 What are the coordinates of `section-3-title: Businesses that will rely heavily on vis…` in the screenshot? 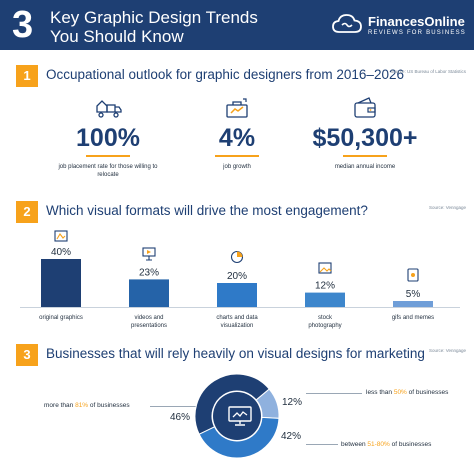 It's located at (235, 353).